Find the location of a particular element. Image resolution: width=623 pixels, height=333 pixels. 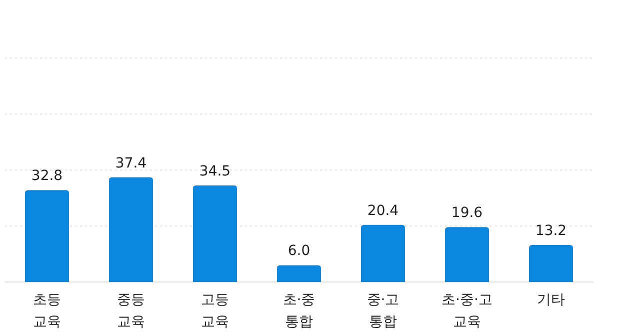

data-label: 32.8 is located at coordinates (47, 176).